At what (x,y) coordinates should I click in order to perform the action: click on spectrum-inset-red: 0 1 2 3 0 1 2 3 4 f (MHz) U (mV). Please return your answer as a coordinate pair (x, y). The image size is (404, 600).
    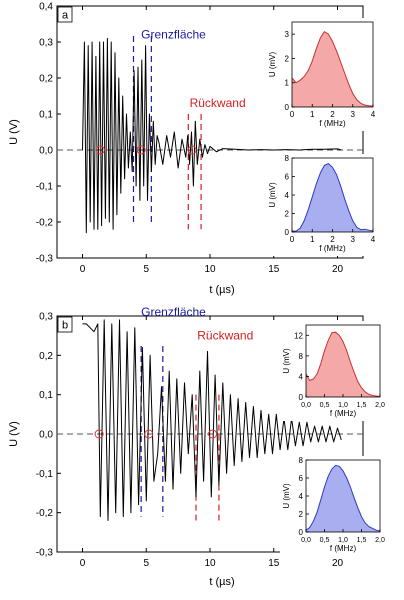
    Looking at the image, I should click on (322, 74).